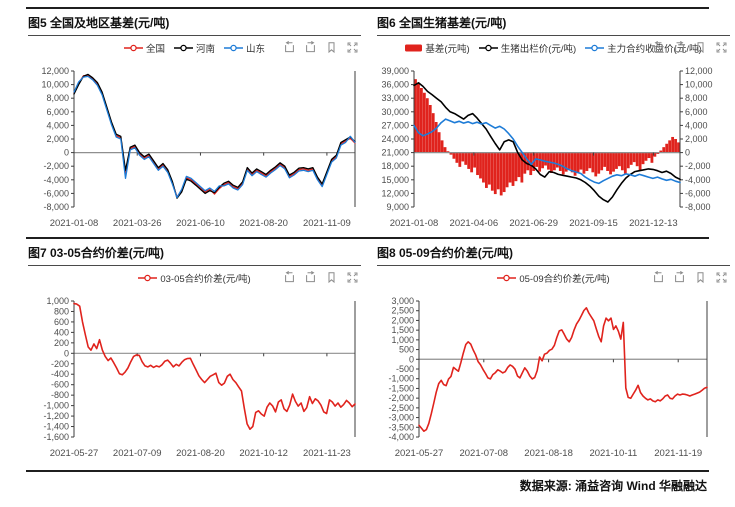  I want to click on fig5-legend: 全国 河南 山东, so click(194, 48).